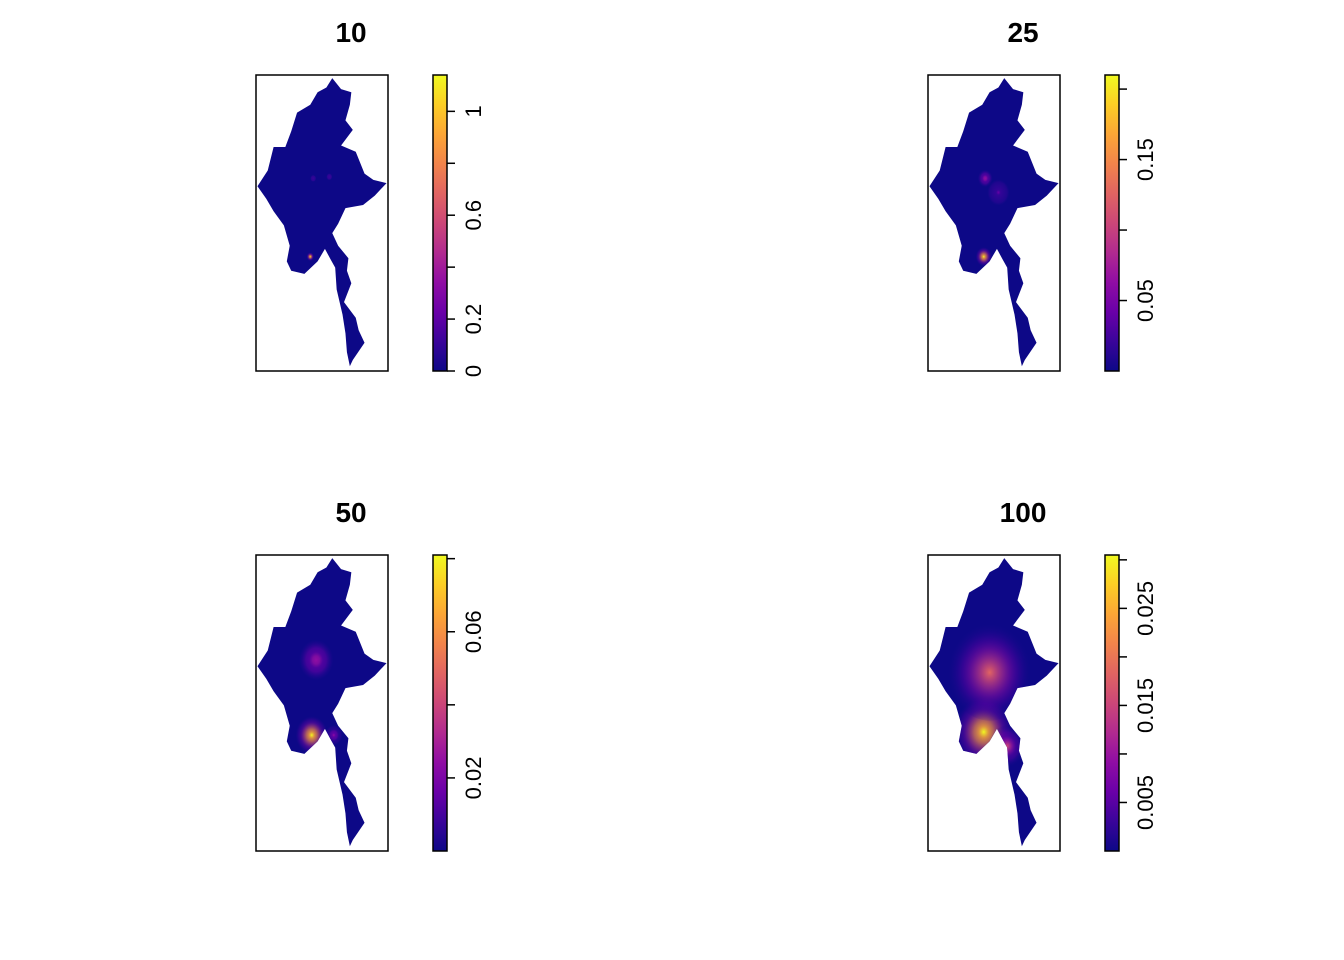  Describe the element at coordinates (1145, 608) in the screenshot. I see `legend-tick-label: 0.025` at that location.